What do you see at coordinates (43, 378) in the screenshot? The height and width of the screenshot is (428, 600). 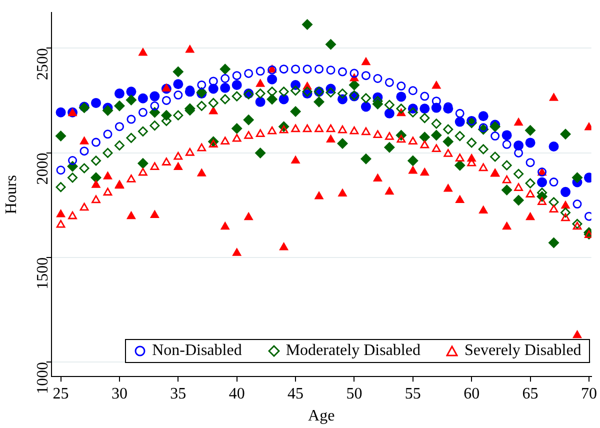 I see `y-tick-label: 1000` at bounding box center [43, 378].